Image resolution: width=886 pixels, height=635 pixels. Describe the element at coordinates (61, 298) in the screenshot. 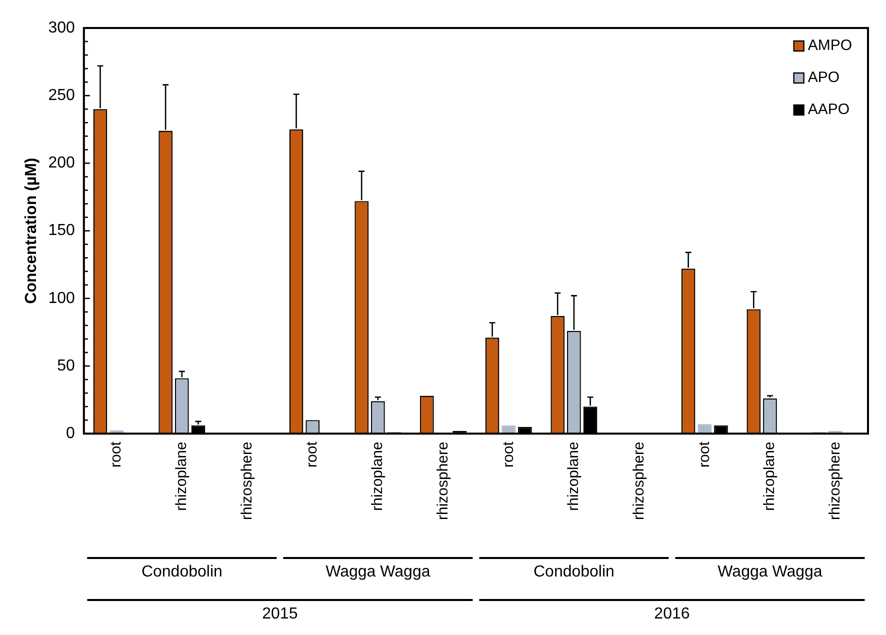

I see `y-tick-label: 100` at that location.